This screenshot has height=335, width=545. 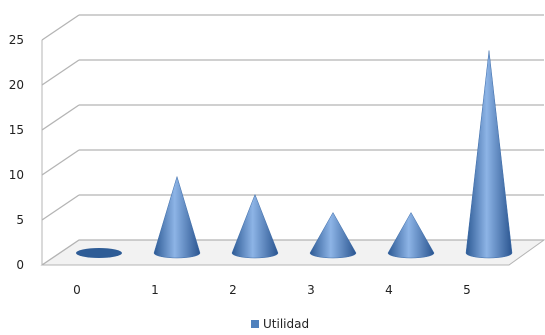 I want to click on x-tick-label: 0, so click(x=77, y=290).